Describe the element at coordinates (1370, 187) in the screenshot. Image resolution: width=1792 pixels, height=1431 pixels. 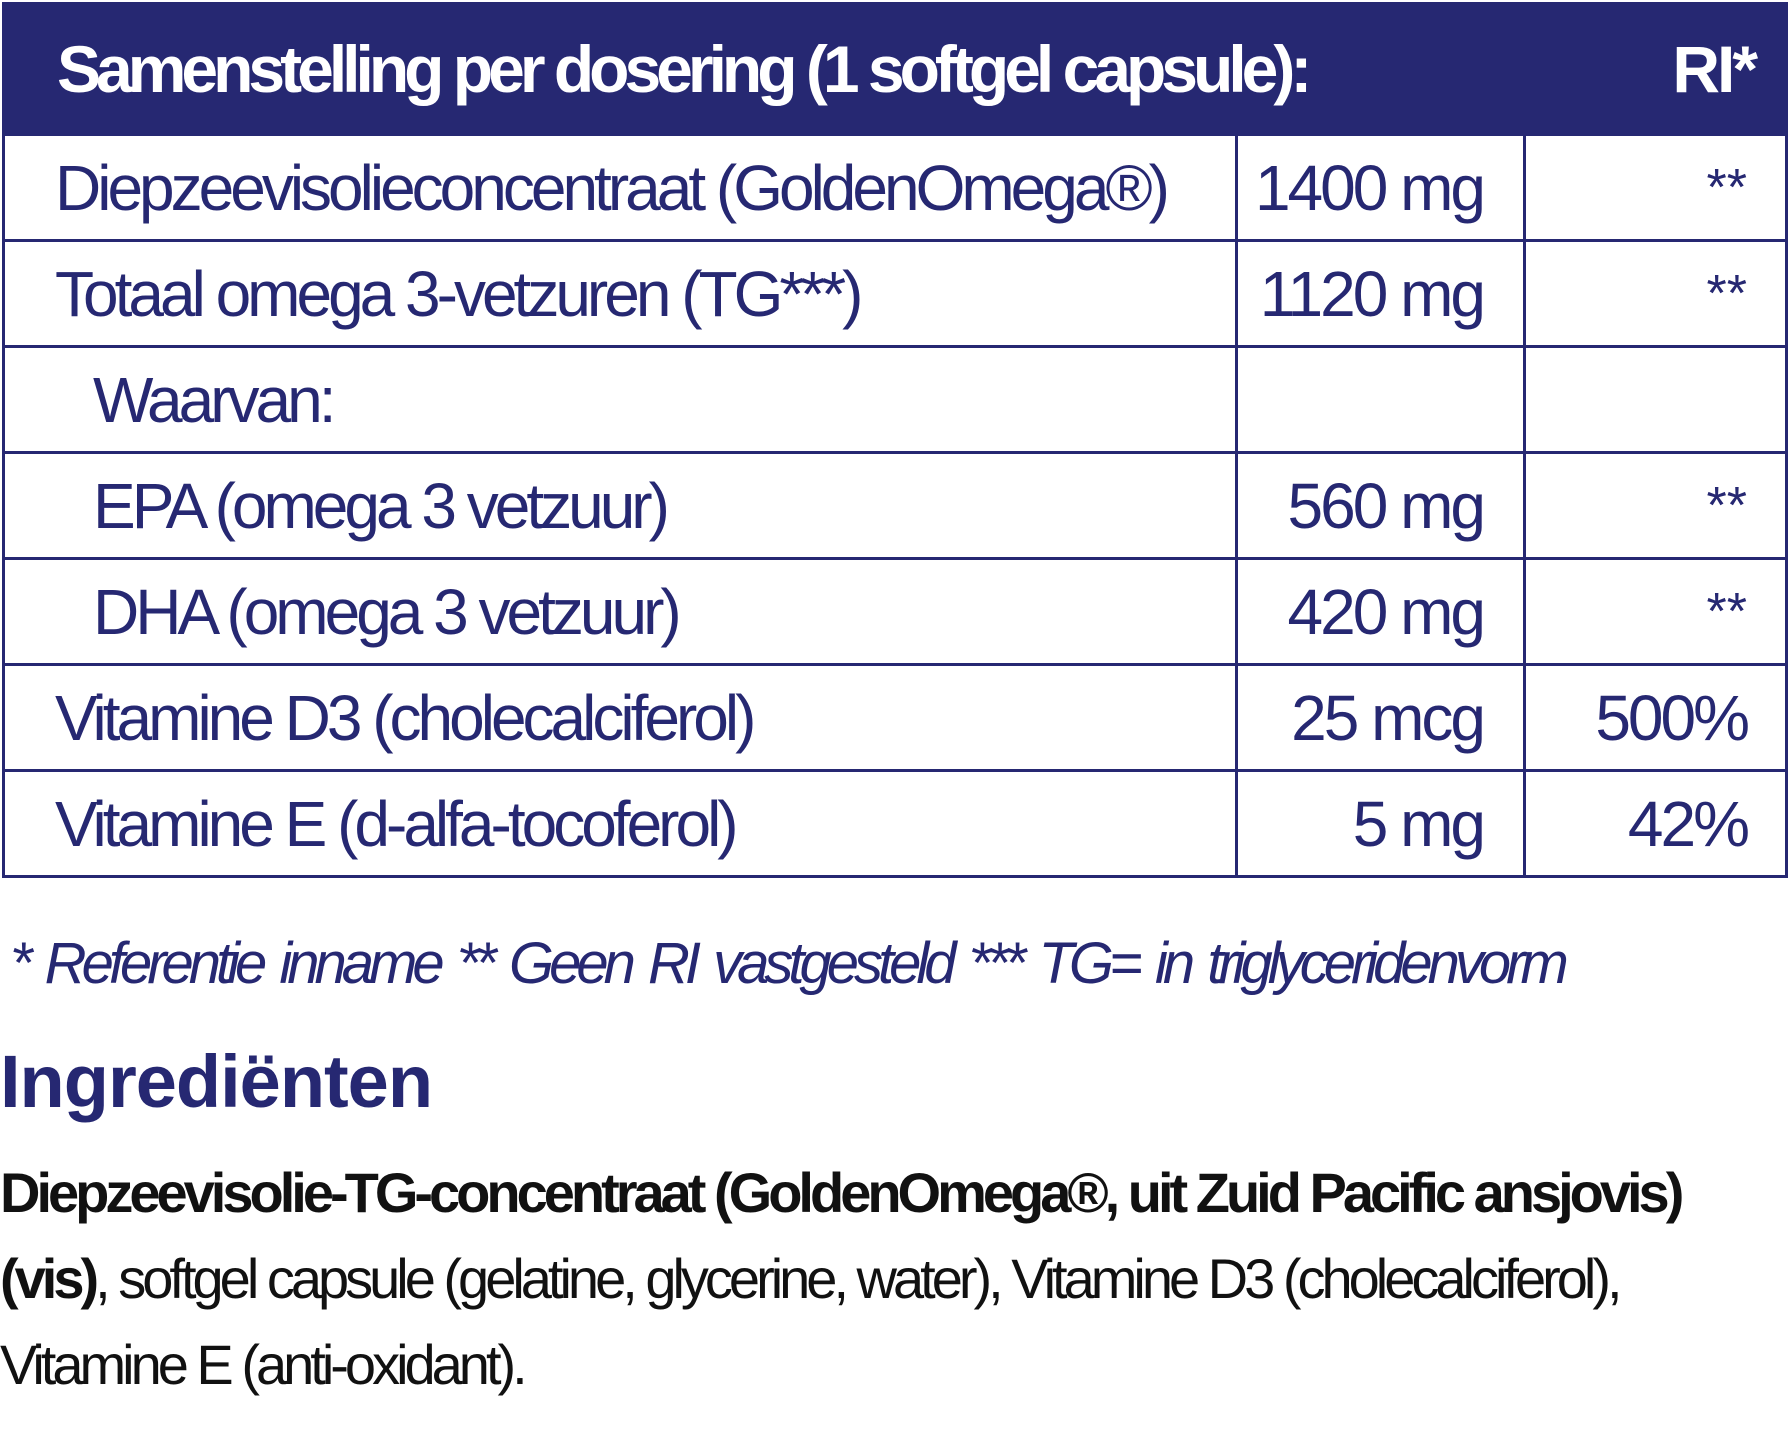
I see `row-amount: 1400 mg` at that location.